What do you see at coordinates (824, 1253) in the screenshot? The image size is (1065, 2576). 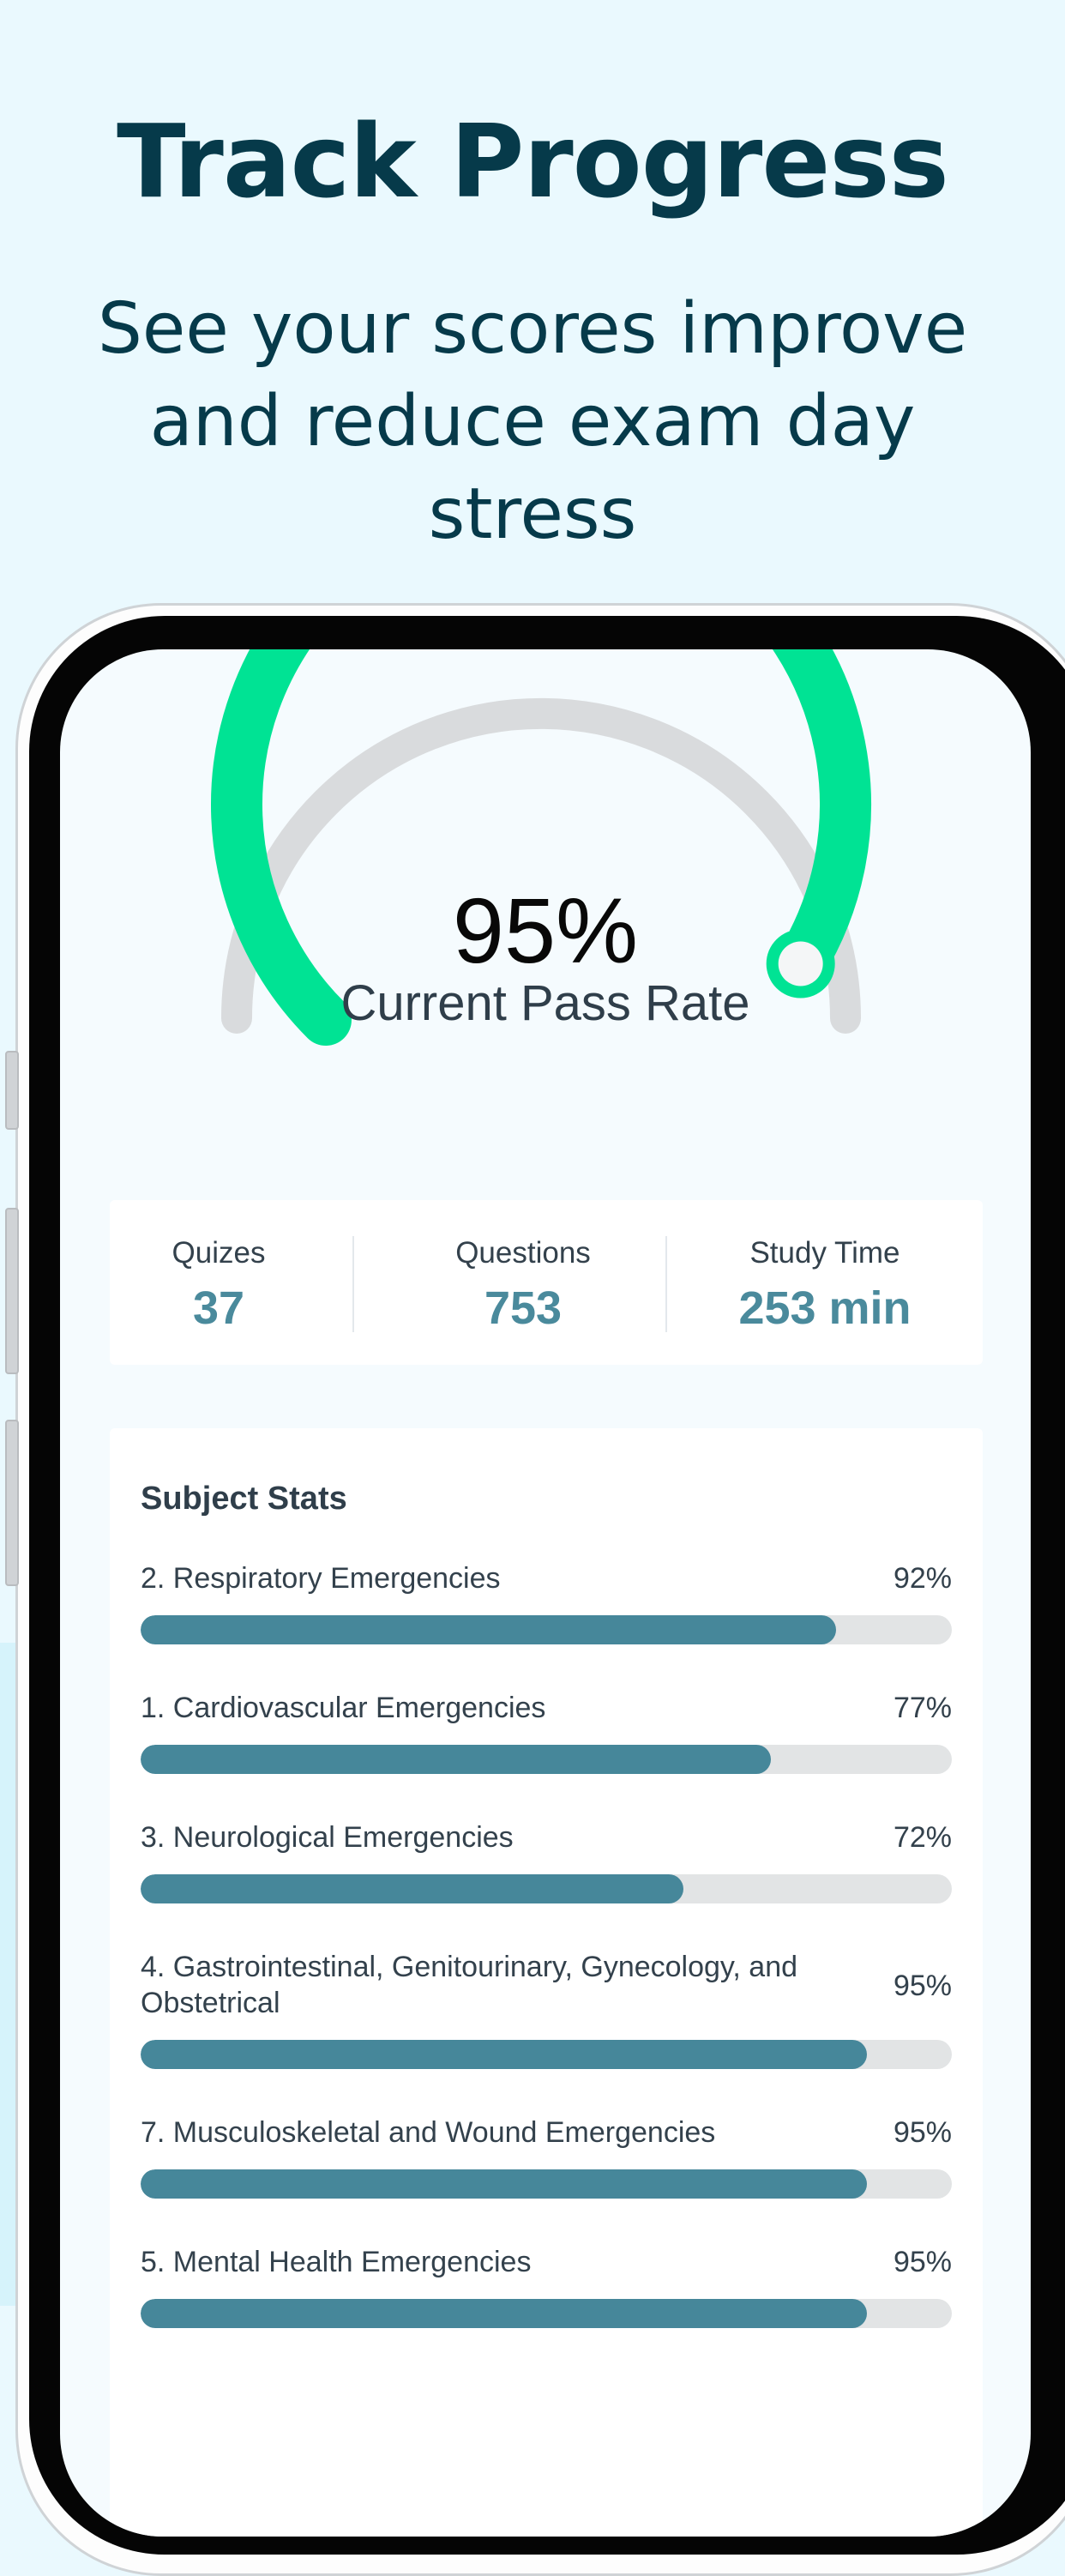 I see `study-time-label: Study Time` at bounding box center [824, 1253].